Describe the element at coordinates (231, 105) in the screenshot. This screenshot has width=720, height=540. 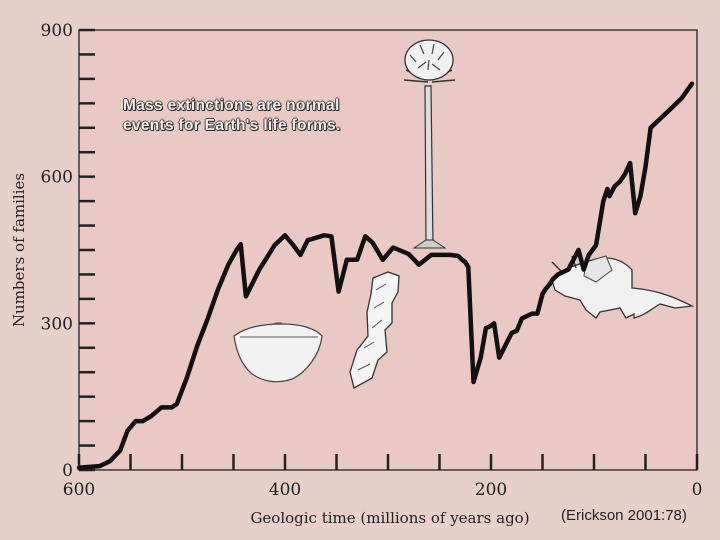
I see `caption-line-1: Mass extinctions are normal` at that location.